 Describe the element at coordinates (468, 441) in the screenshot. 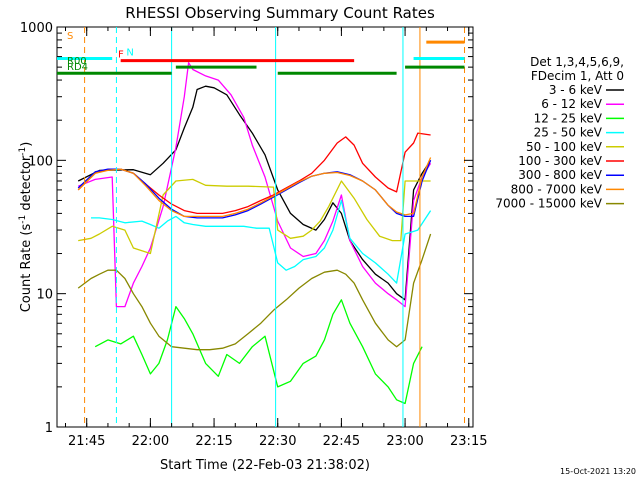

I see `x-tick-label-23-15: 23:15` at that location.